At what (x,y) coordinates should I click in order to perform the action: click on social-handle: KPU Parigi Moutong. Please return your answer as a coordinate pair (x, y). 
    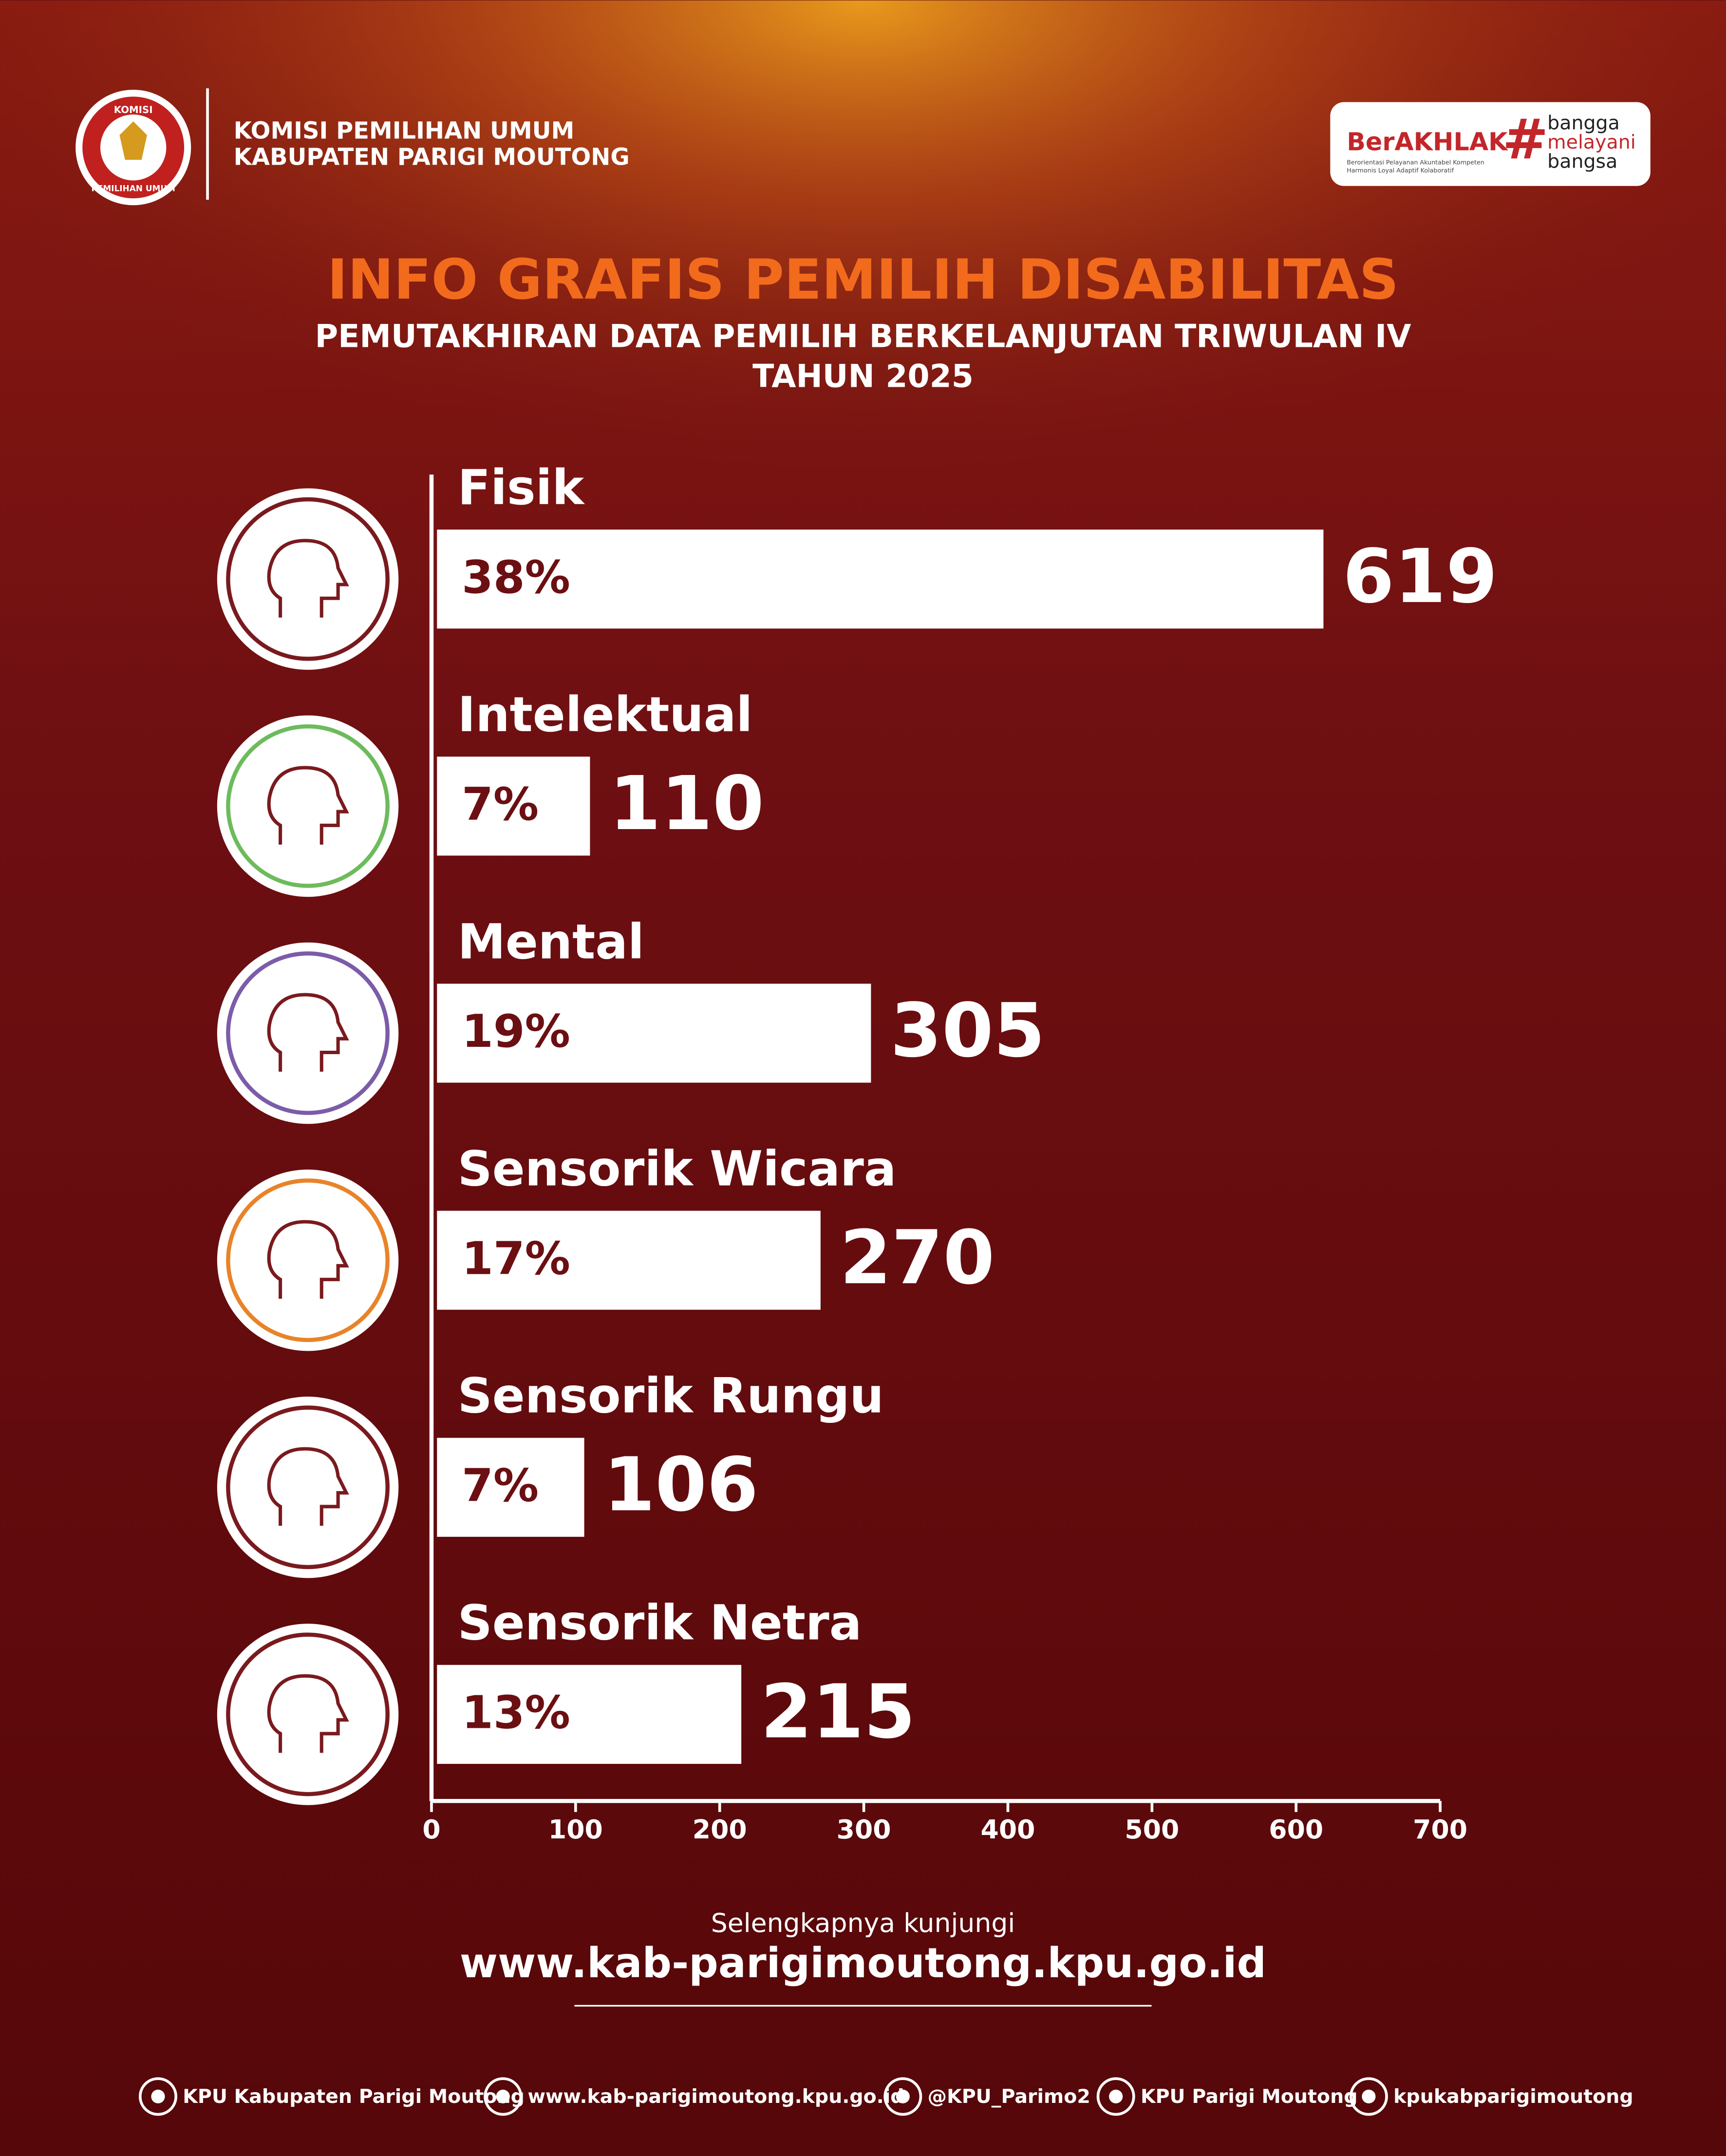
    Looking at the image, I should click on (1249, 2097).